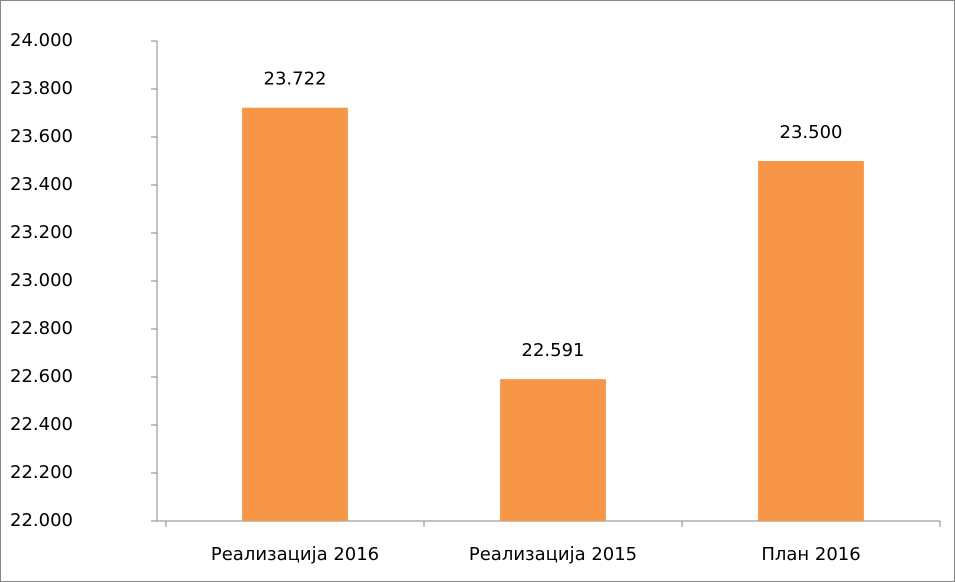  I want to click on data-label: 23.722, so click(295, 79).